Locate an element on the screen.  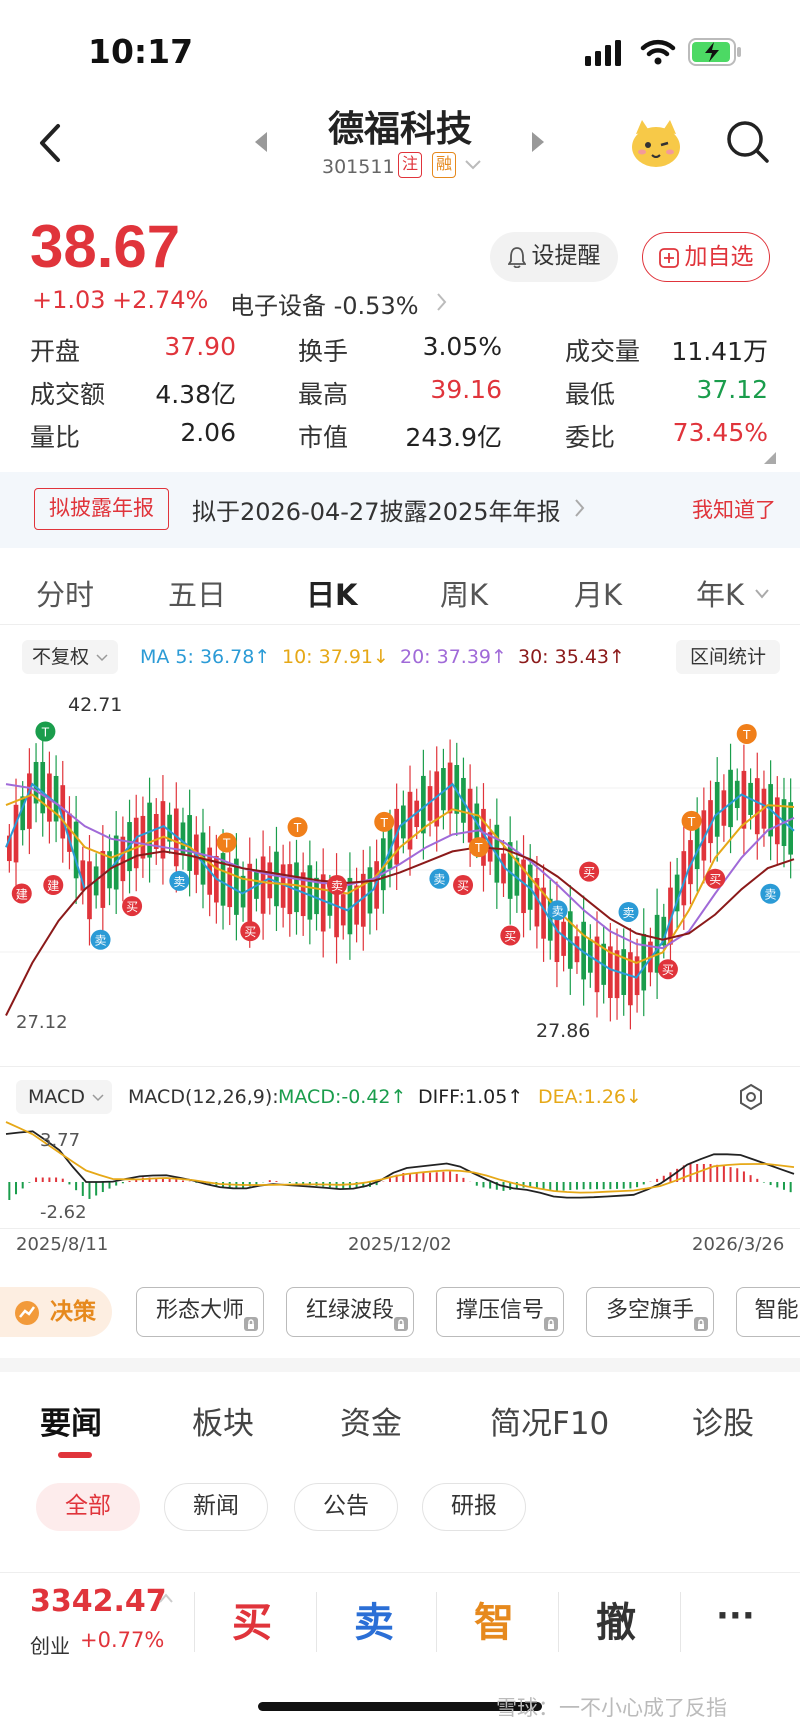
stat-value: 37.12 is located at coordinates (732, 389).